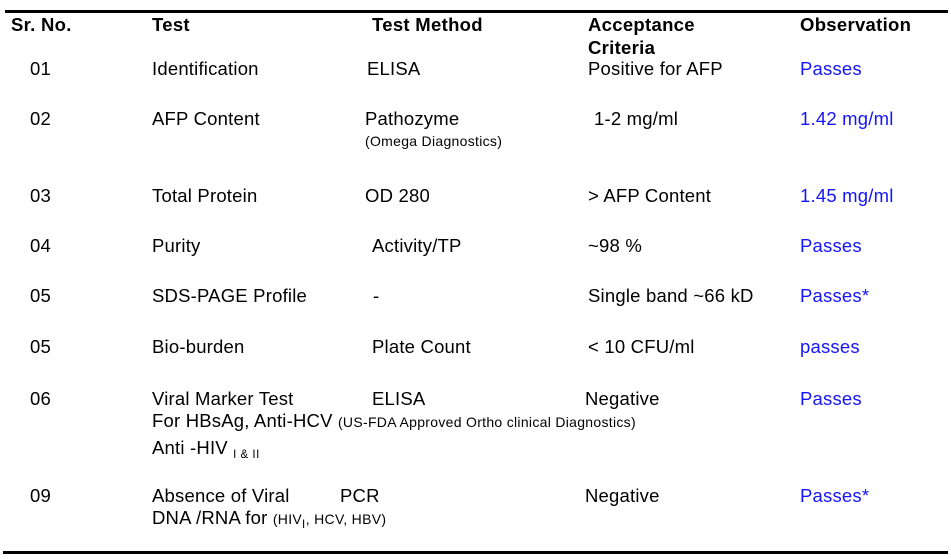 The width and height of the screenshot is (951, 559). Describe the element at coordinates (40, 118) in the screenshot. I see `cell-sr-no: 02` at that location.